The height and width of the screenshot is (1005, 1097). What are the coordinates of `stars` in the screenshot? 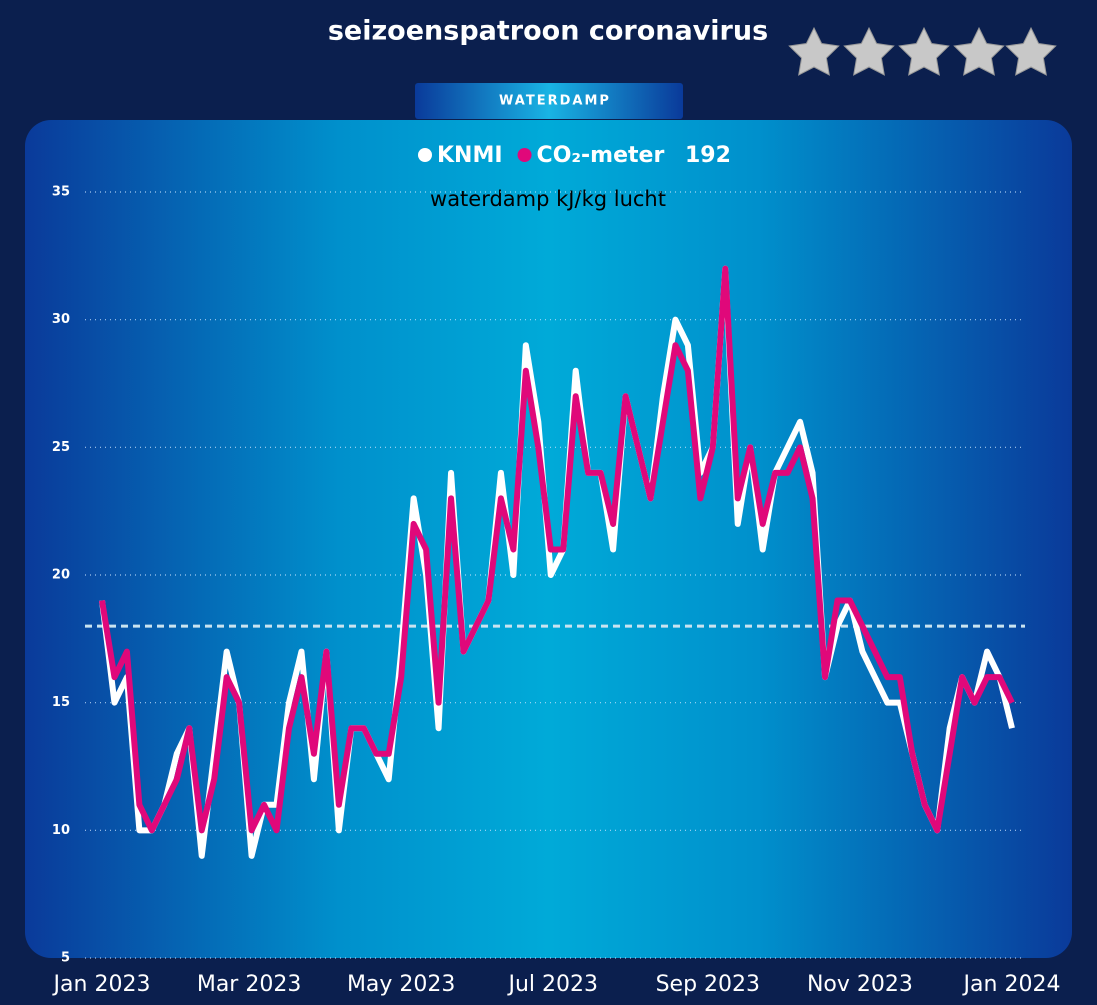 It's located at (922, 51).